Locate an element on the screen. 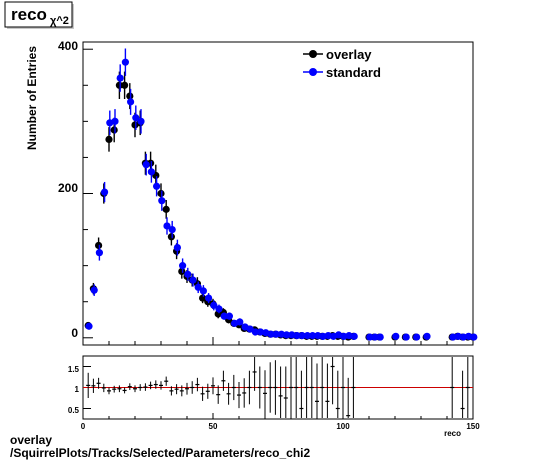 Image resolution: width=546 pixels, height=462 pixels. footer-line-1: overlay is located at coordinates (31, 440).